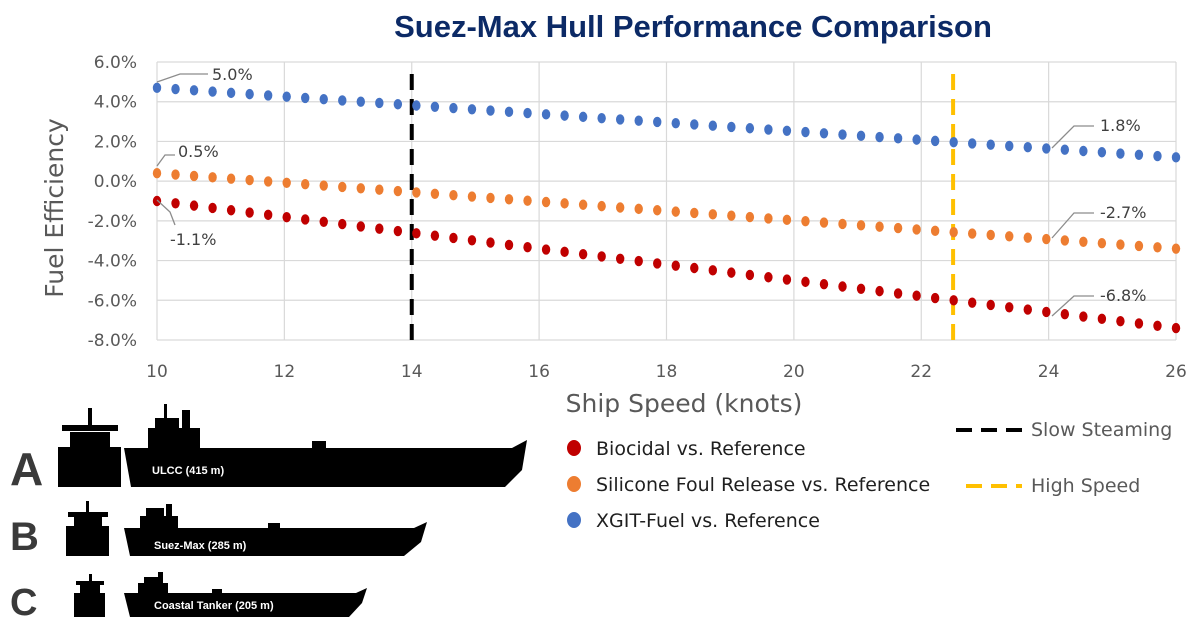 This screenshot has height=623, width=1200. Describe the element at coordinates (412, 372) in the screenshot. I see `x-tick-label: 14` at that location.